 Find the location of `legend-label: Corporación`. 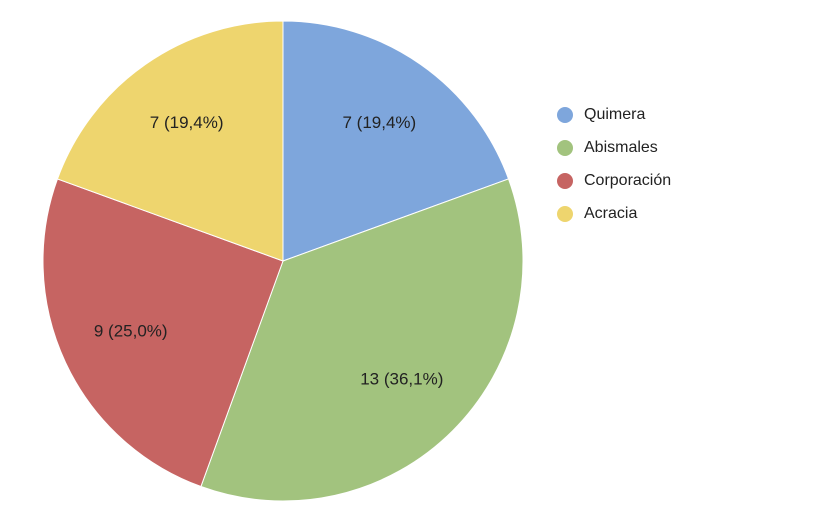

legend-label: Corporación is located at coordinates (627, 180).